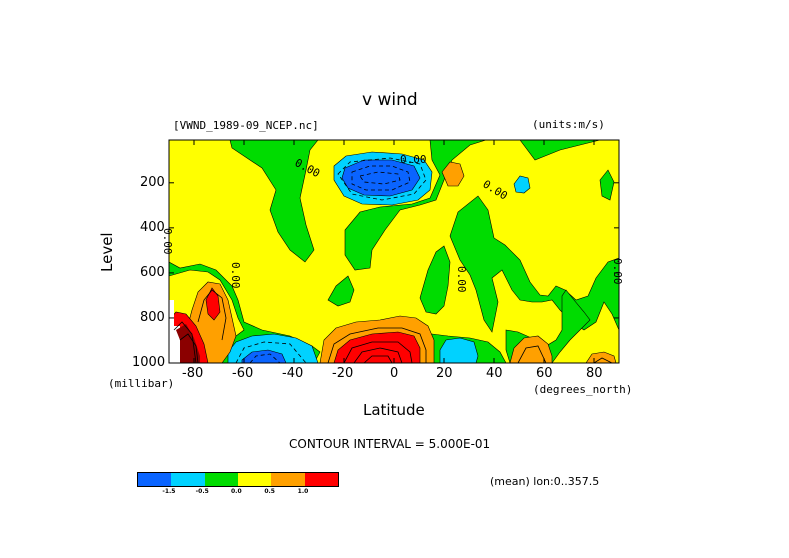 The image size is (789, 558). What do you see at coordinates (583, 389) in the screenshot?
I see `x-axis-units: (degrees_north)` at bounding box center [583, 389].